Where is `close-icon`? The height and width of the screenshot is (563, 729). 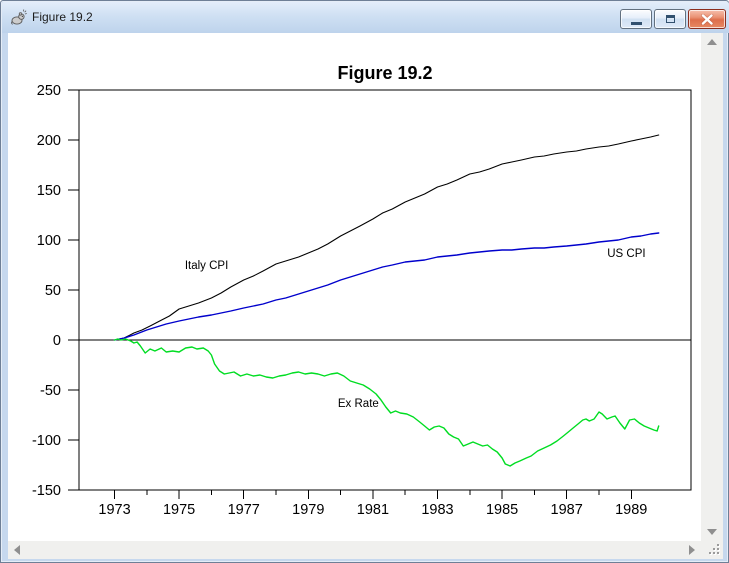 close-icon is located at coordinates (706, 19).